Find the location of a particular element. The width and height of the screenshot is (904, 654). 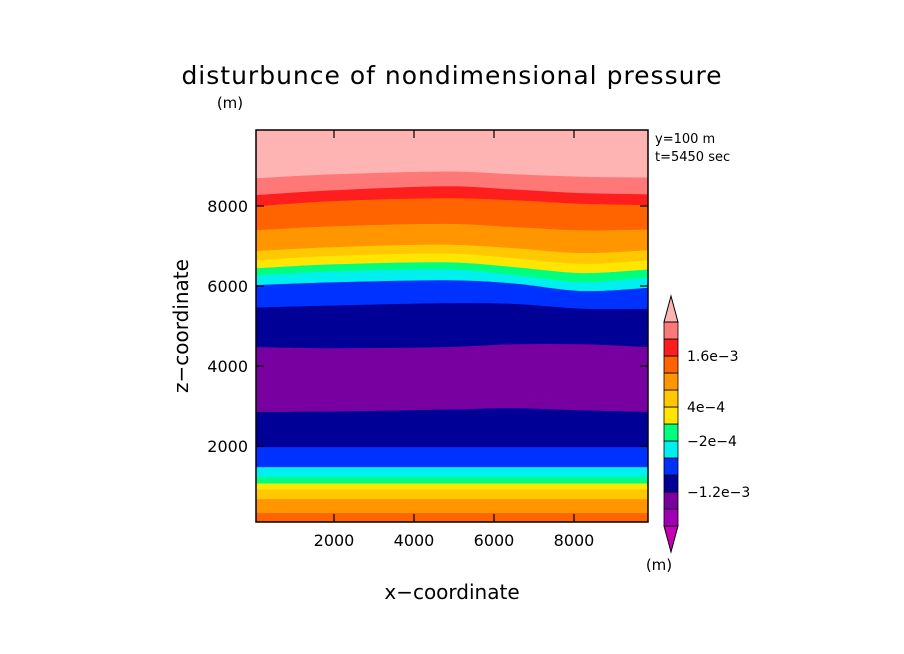

chart-title: disturbunce of nondimensional pressure is located at coordinates (451, 75).